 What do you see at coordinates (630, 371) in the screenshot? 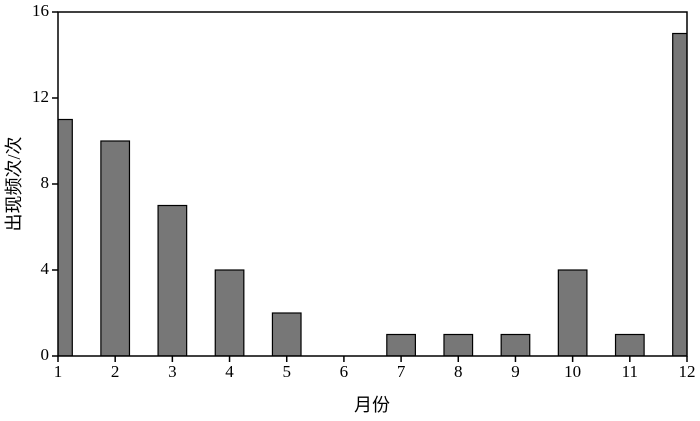
I see `x-tick-label: 11` at bounding box center [630, 371].